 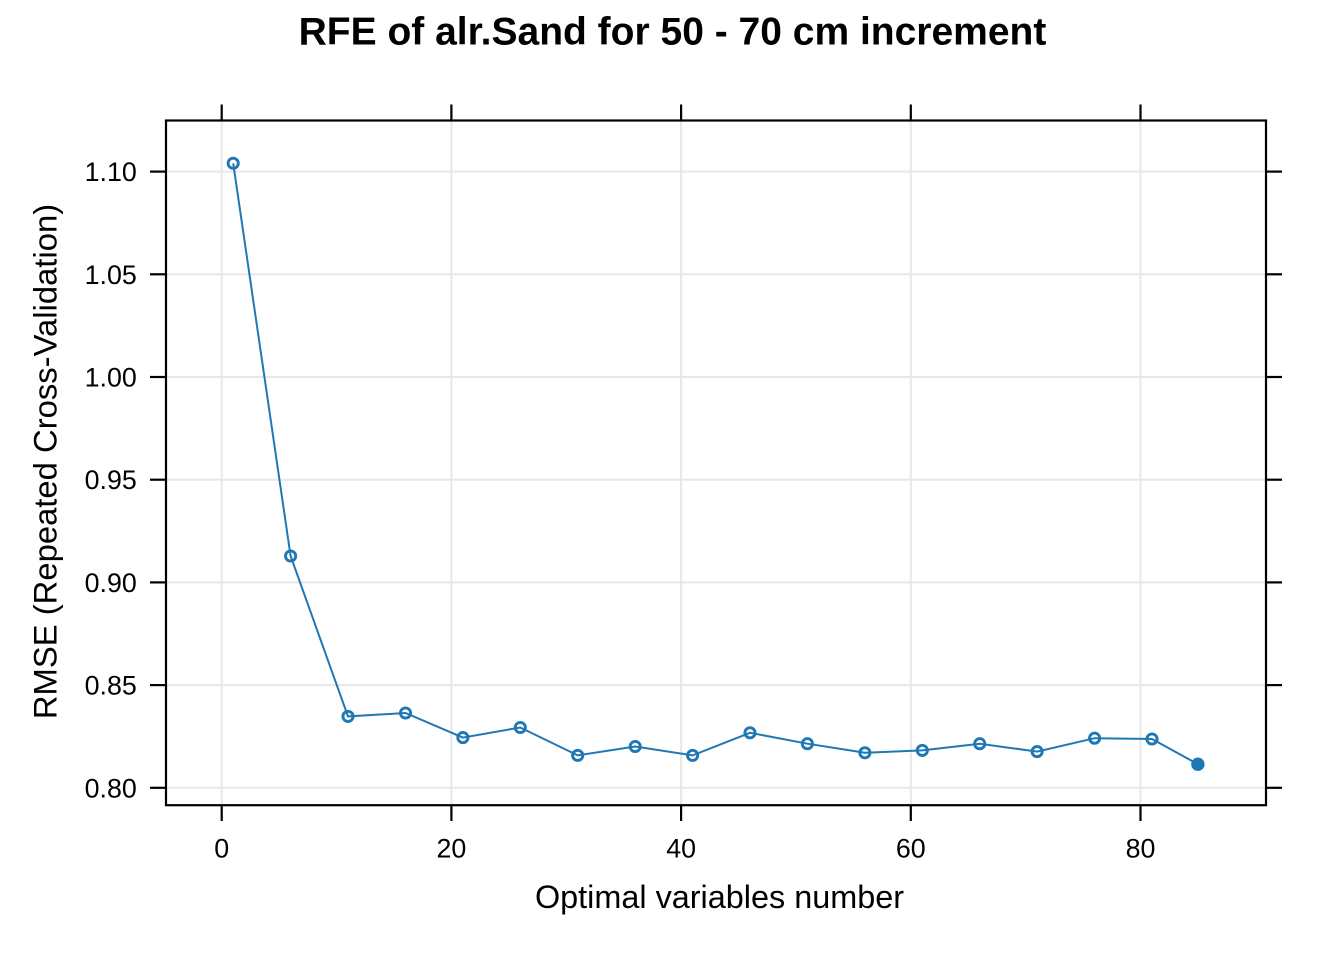 What do you see at coordinates (221, 849) in the screenshot?
I see `svg-text: 0` at bounding box center [221, 849].